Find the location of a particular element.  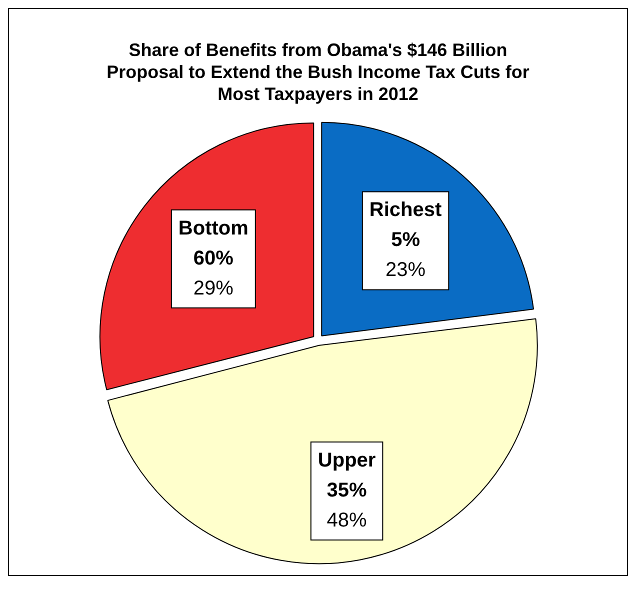

data-label: 23% is located at coordinates (406, 270).